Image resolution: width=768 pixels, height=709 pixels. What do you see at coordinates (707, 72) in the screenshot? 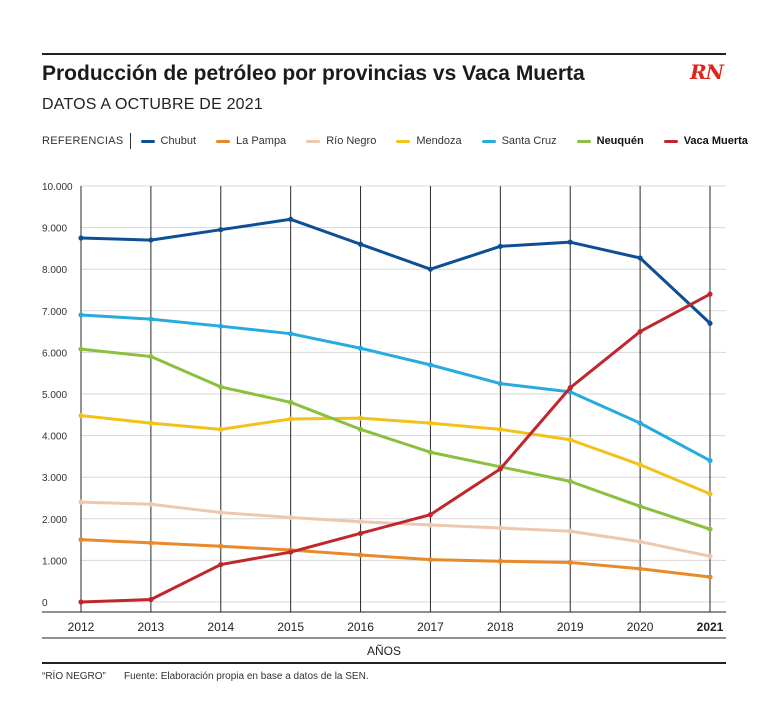
I see `rn-logo: RN` at bounding box center [707, 72].